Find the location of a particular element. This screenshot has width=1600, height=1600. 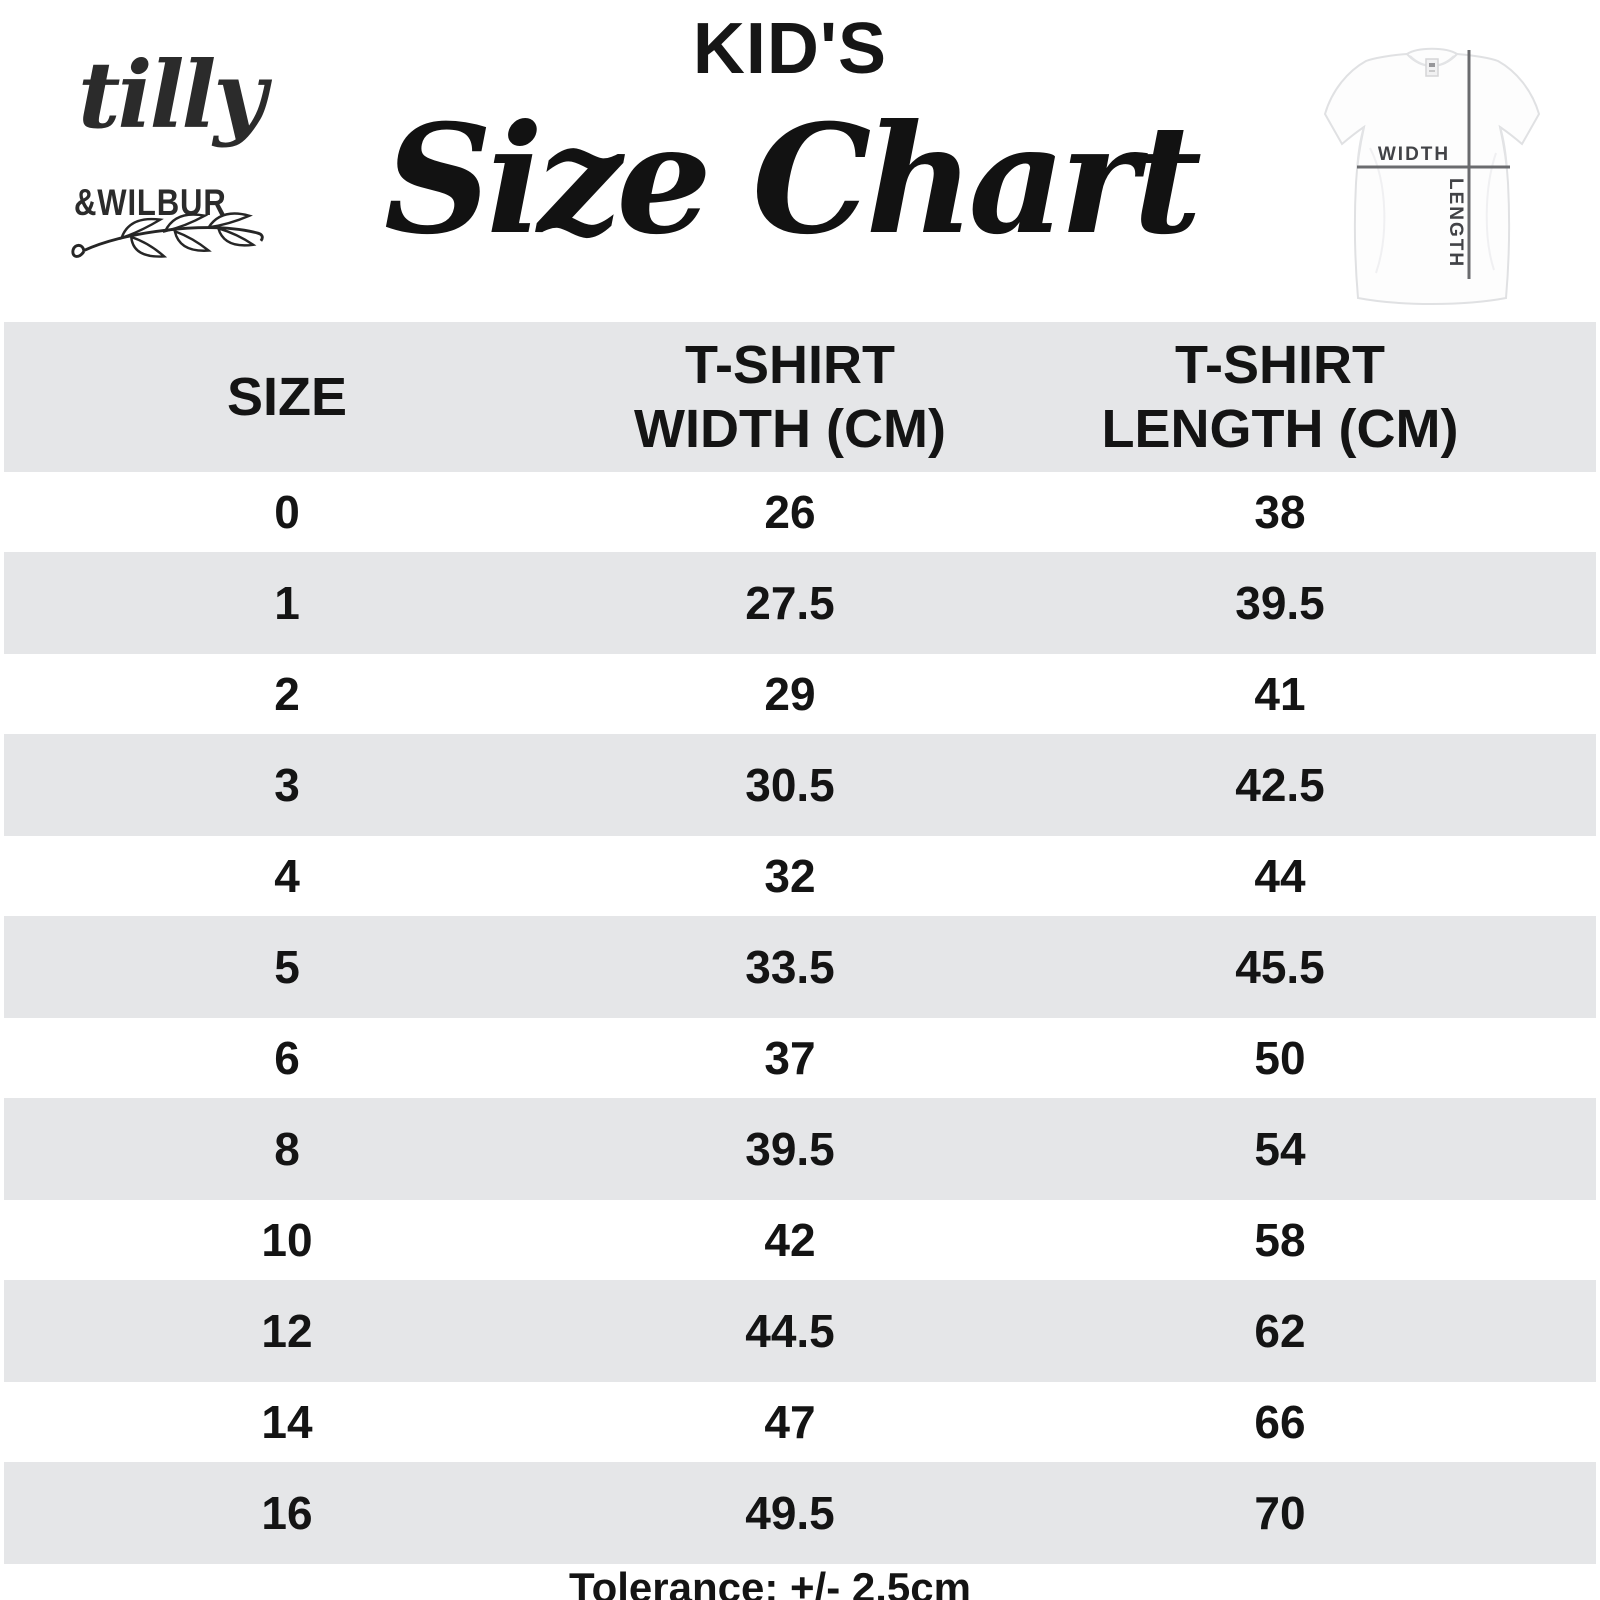

cell-size: 1 is located at coordinates (287, 603).